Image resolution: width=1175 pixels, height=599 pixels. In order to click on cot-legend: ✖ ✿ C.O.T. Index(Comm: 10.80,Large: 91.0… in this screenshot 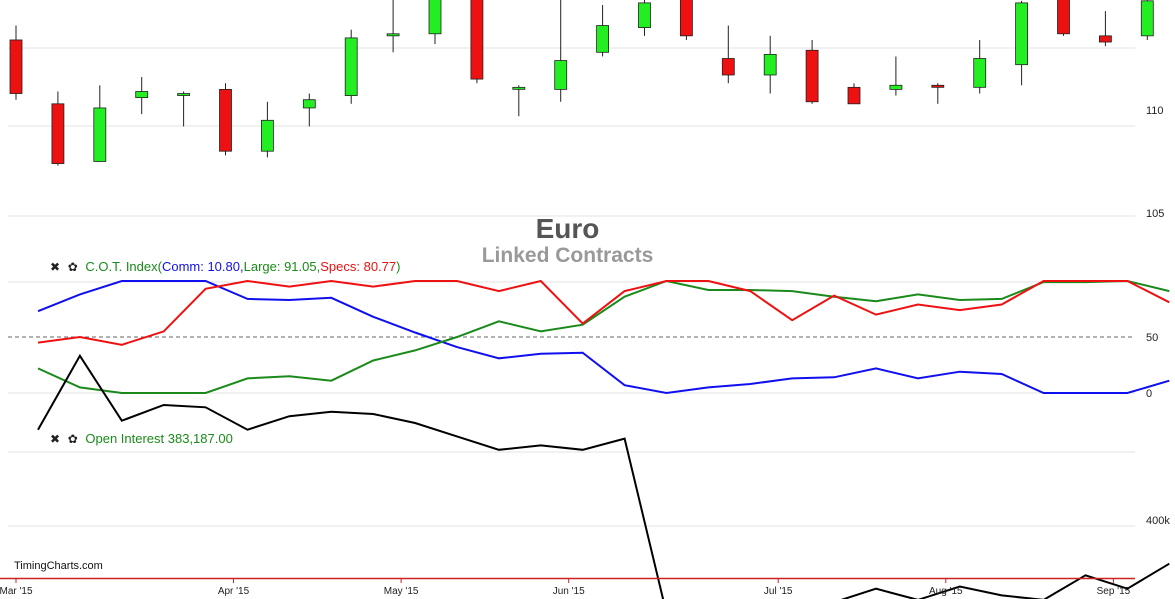, I will do `click(225, 266)`.